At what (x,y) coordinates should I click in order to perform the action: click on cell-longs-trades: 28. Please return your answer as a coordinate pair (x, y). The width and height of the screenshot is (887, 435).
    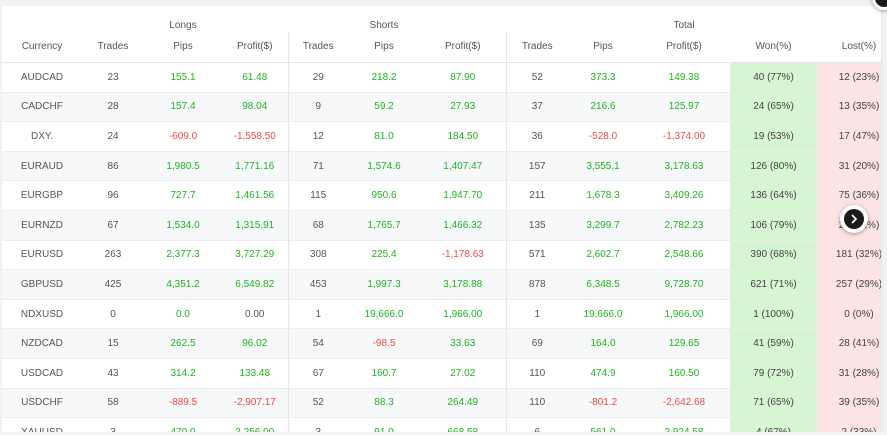
    Looking at the image, I should click on (113, 107).